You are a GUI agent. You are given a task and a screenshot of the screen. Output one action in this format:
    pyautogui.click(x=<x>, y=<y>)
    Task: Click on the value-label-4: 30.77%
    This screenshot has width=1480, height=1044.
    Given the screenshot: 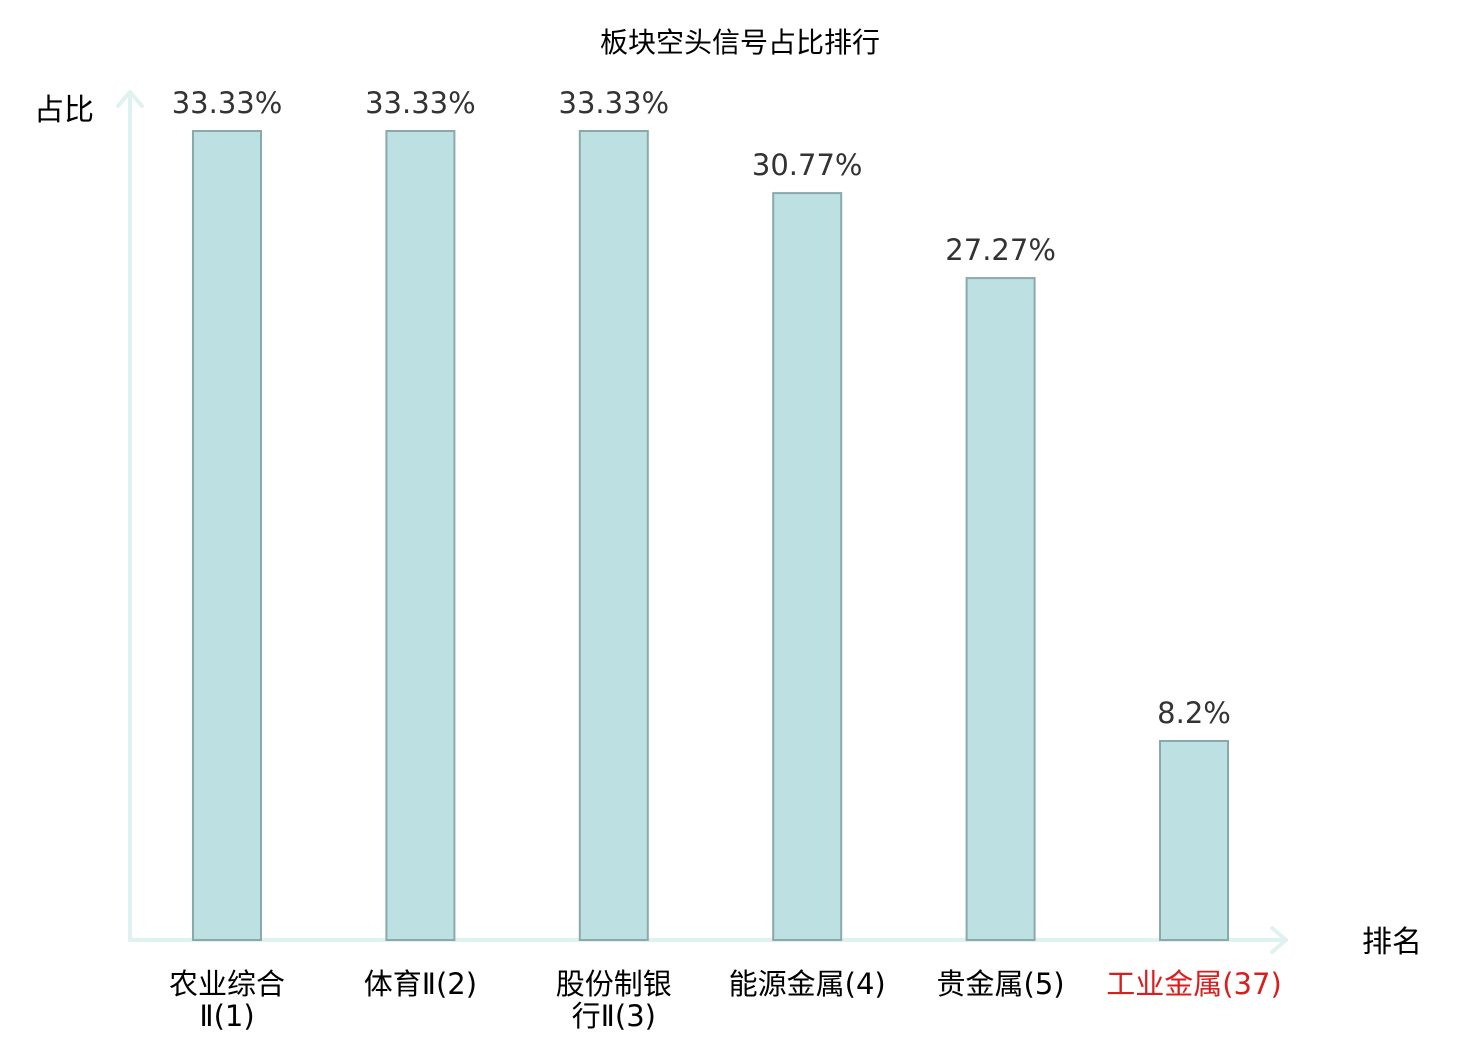 What is the action you would take?
    pyautogui.click(x=807, y=165)
    